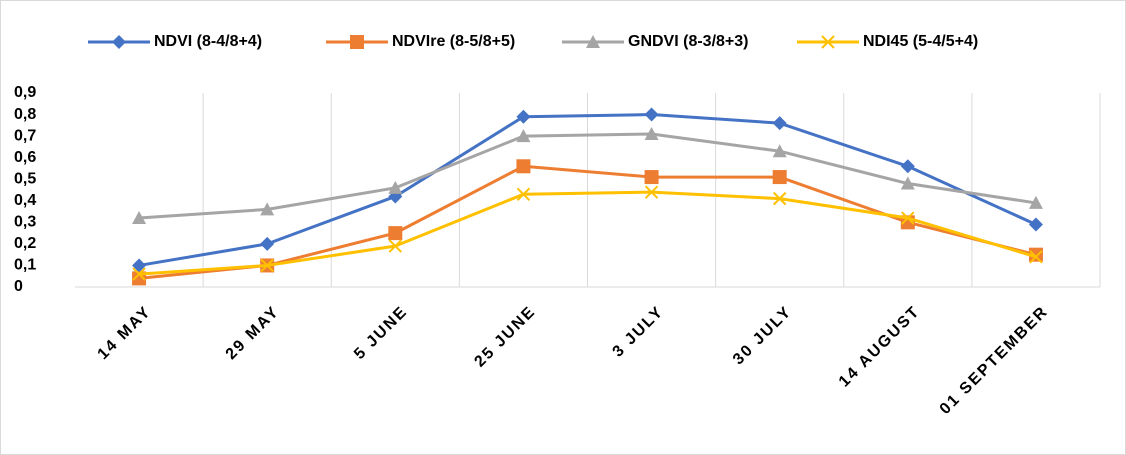  Describe the element at coordinates (688, 41) in the screenshot. I see `legend-label: GNDVI (8-3/8+3)` at that location.